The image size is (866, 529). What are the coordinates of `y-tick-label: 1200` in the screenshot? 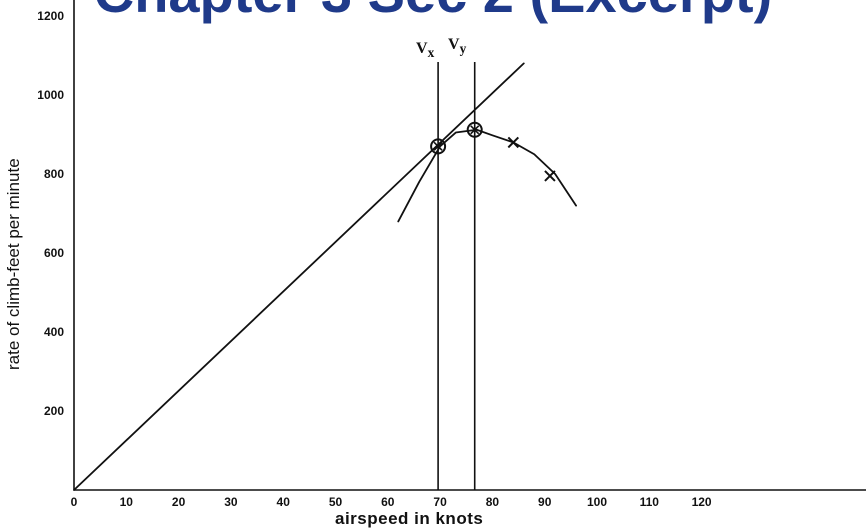 It's located at (50, 16).